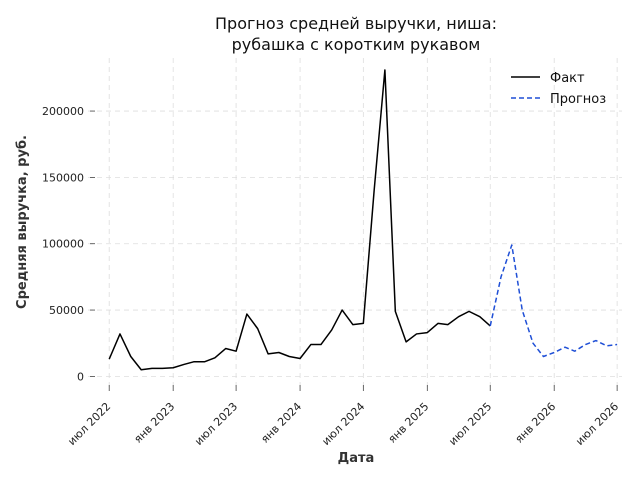 The image size is (640, 480). What do you see at coordinates (281, 423) in the screenshot?
I see `x-tick-label: янв 2024` at bounding box center [281, 423].